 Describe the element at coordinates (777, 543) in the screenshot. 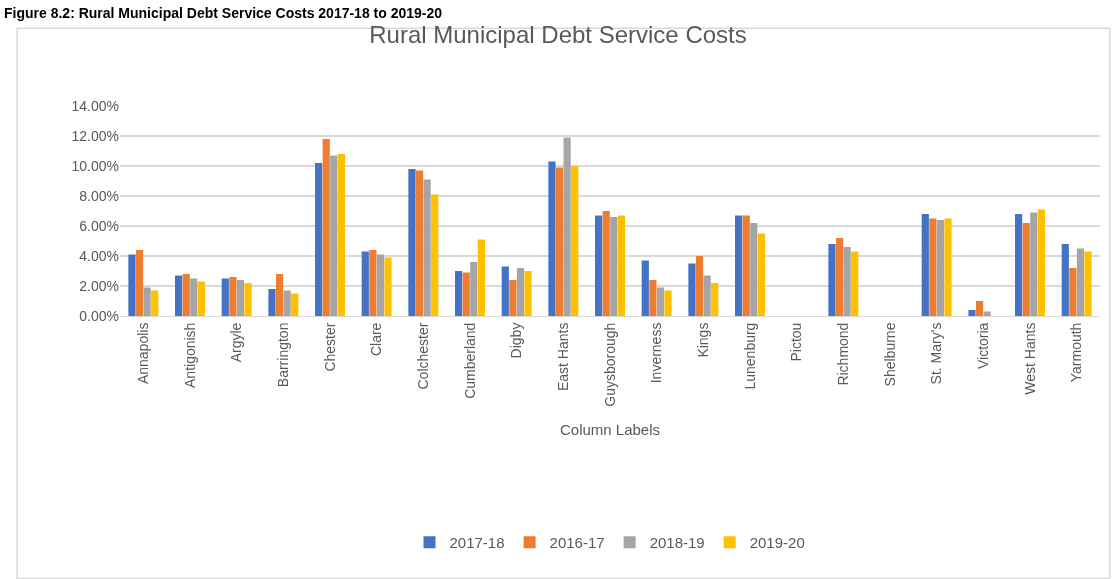

I see `legend-label: 2019-20` at that location.